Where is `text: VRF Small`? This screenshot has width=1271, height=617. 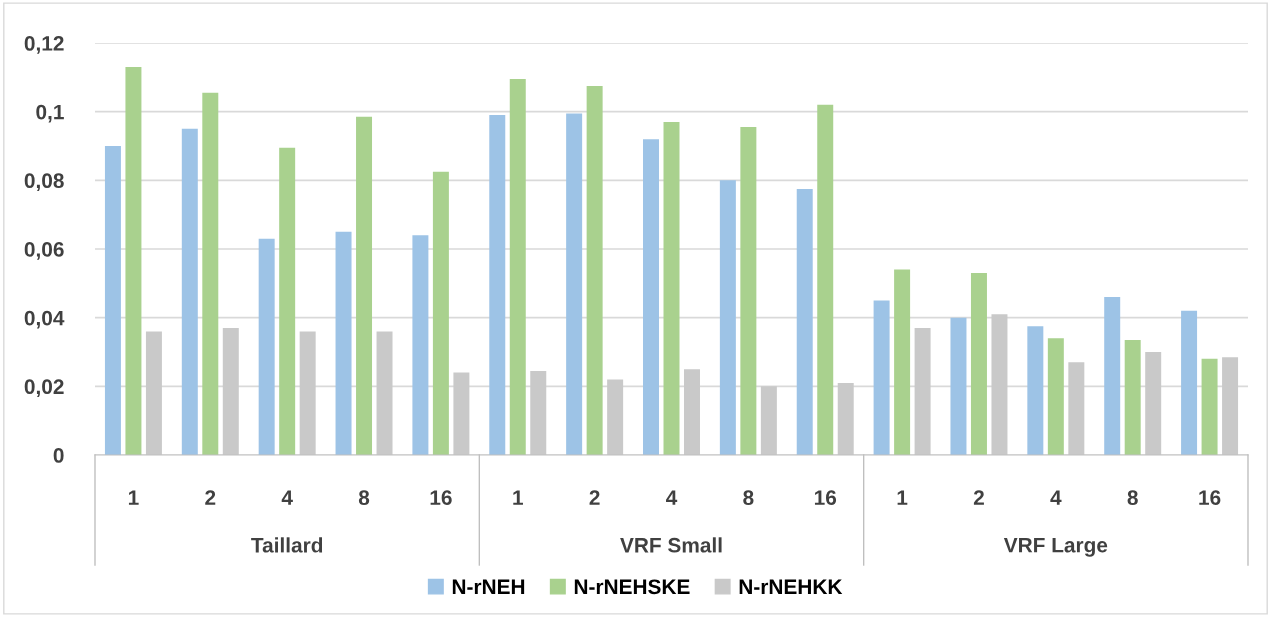
text: VRF Small is located at coordinates (671, 545).